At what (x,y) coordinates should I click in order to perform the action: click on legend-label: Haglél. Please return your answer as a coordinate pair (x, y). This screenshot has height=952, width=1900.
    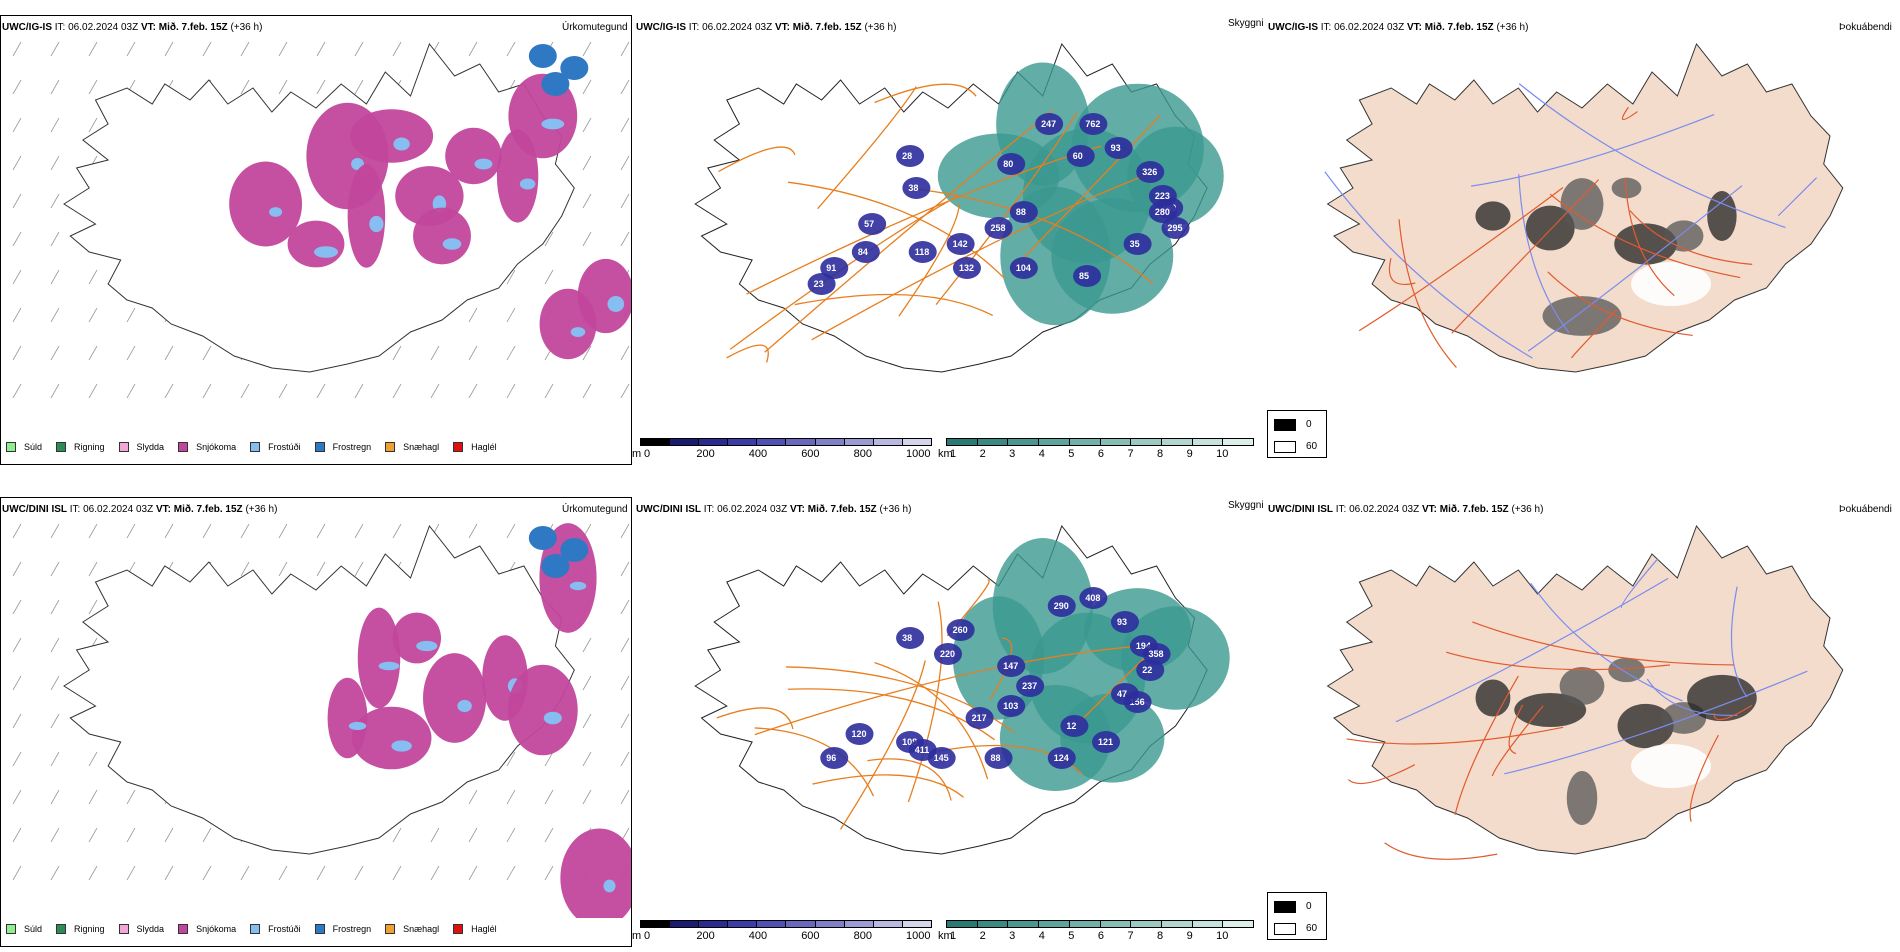
    Looking at the image, I should click on (484, 929).